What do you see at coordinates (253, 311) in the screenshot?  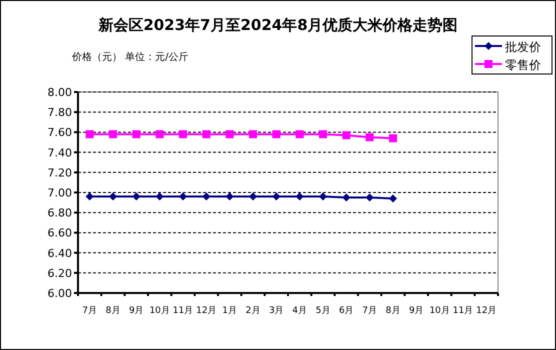 I see `x-tick-label: 2月` at bounding box center [253, 311].